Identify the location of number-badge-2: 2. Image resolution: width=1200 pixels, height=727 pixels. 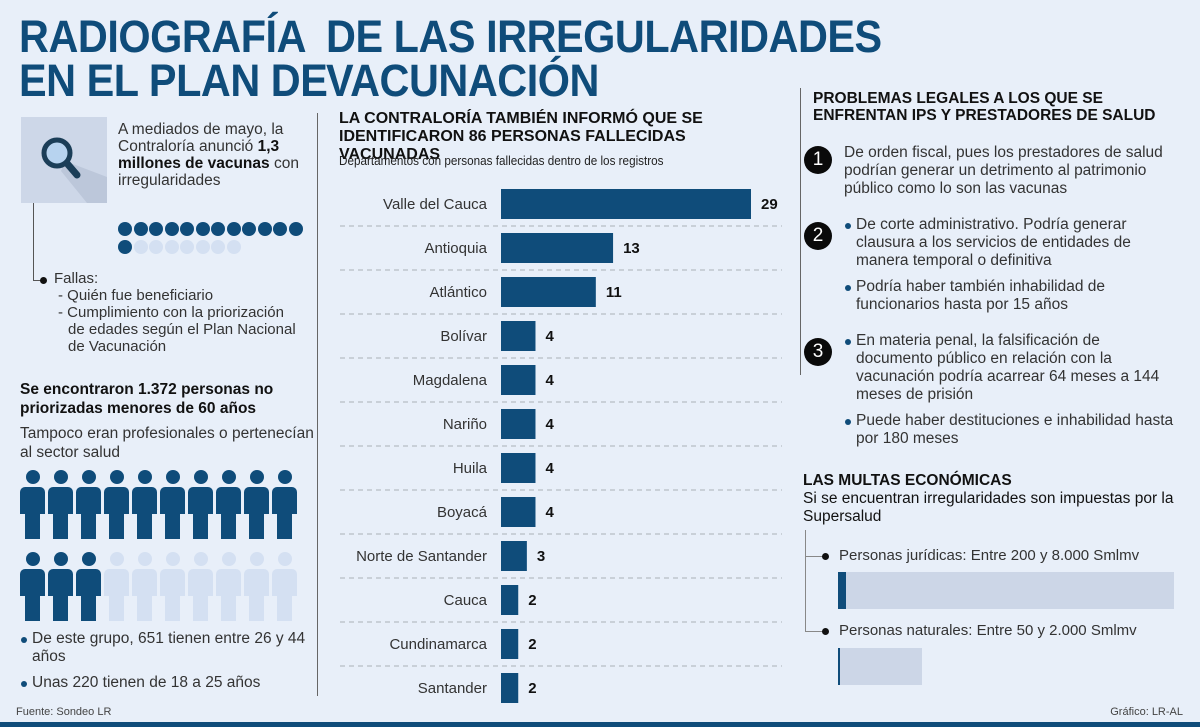
(818, 236).